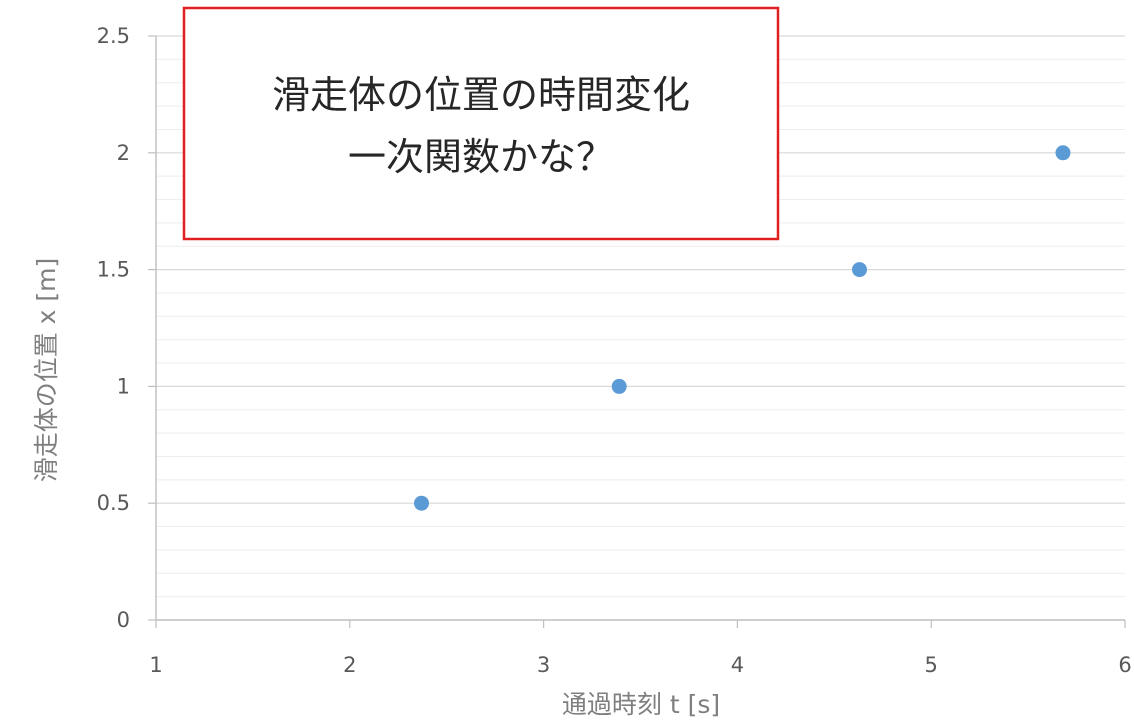  What do you see at coordinates (641, 704) in the screenshot?
I see `x-axis-title: 通過時刻 t [s]` at bounding box center [641, 704].